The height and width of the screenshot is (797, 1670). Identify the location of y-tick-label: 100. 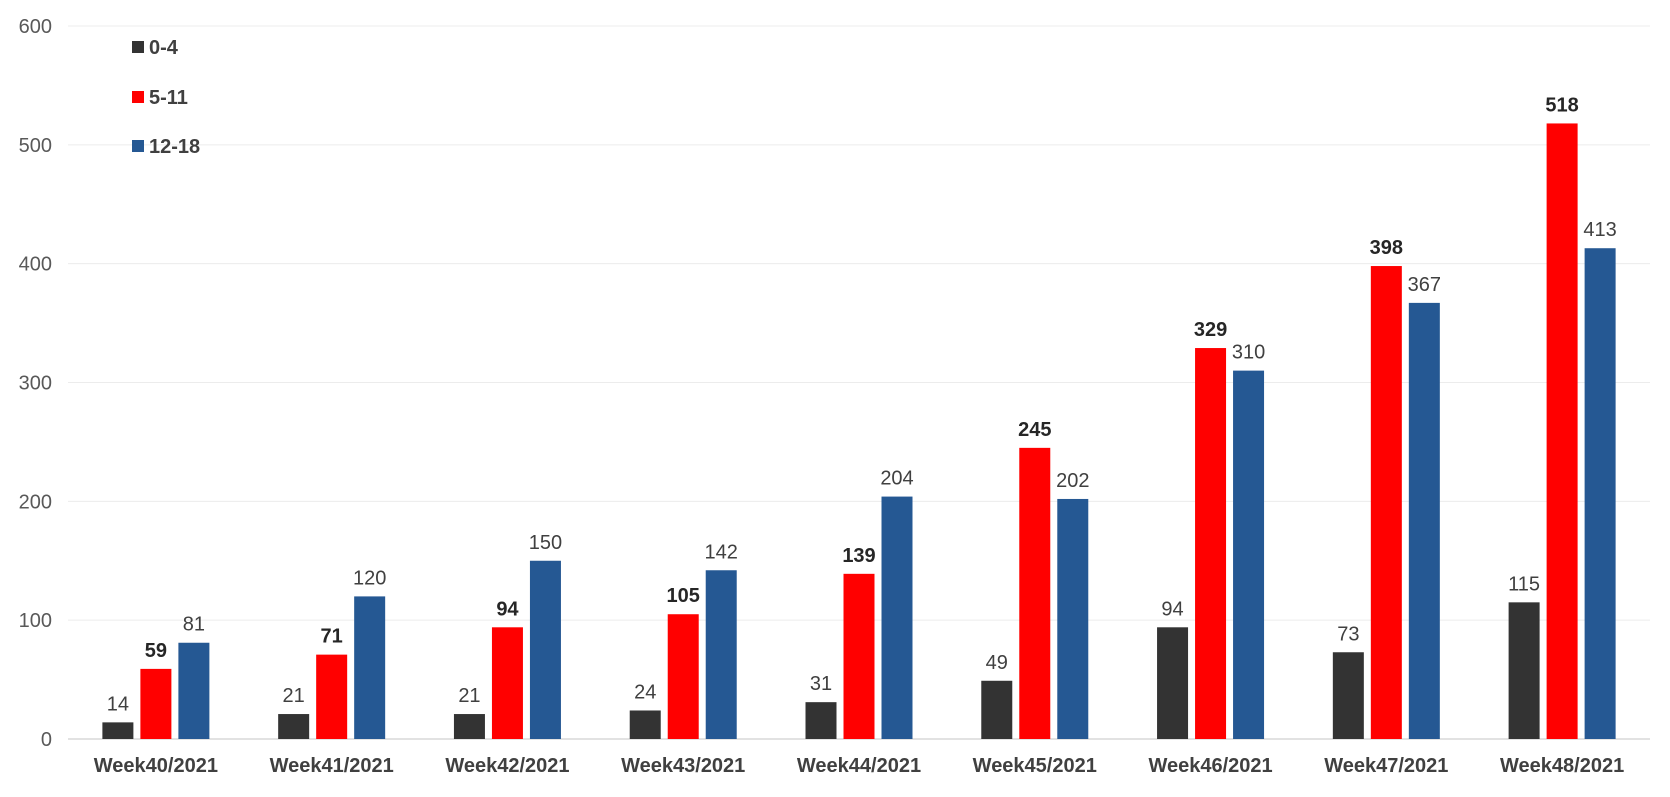
(35, 621).